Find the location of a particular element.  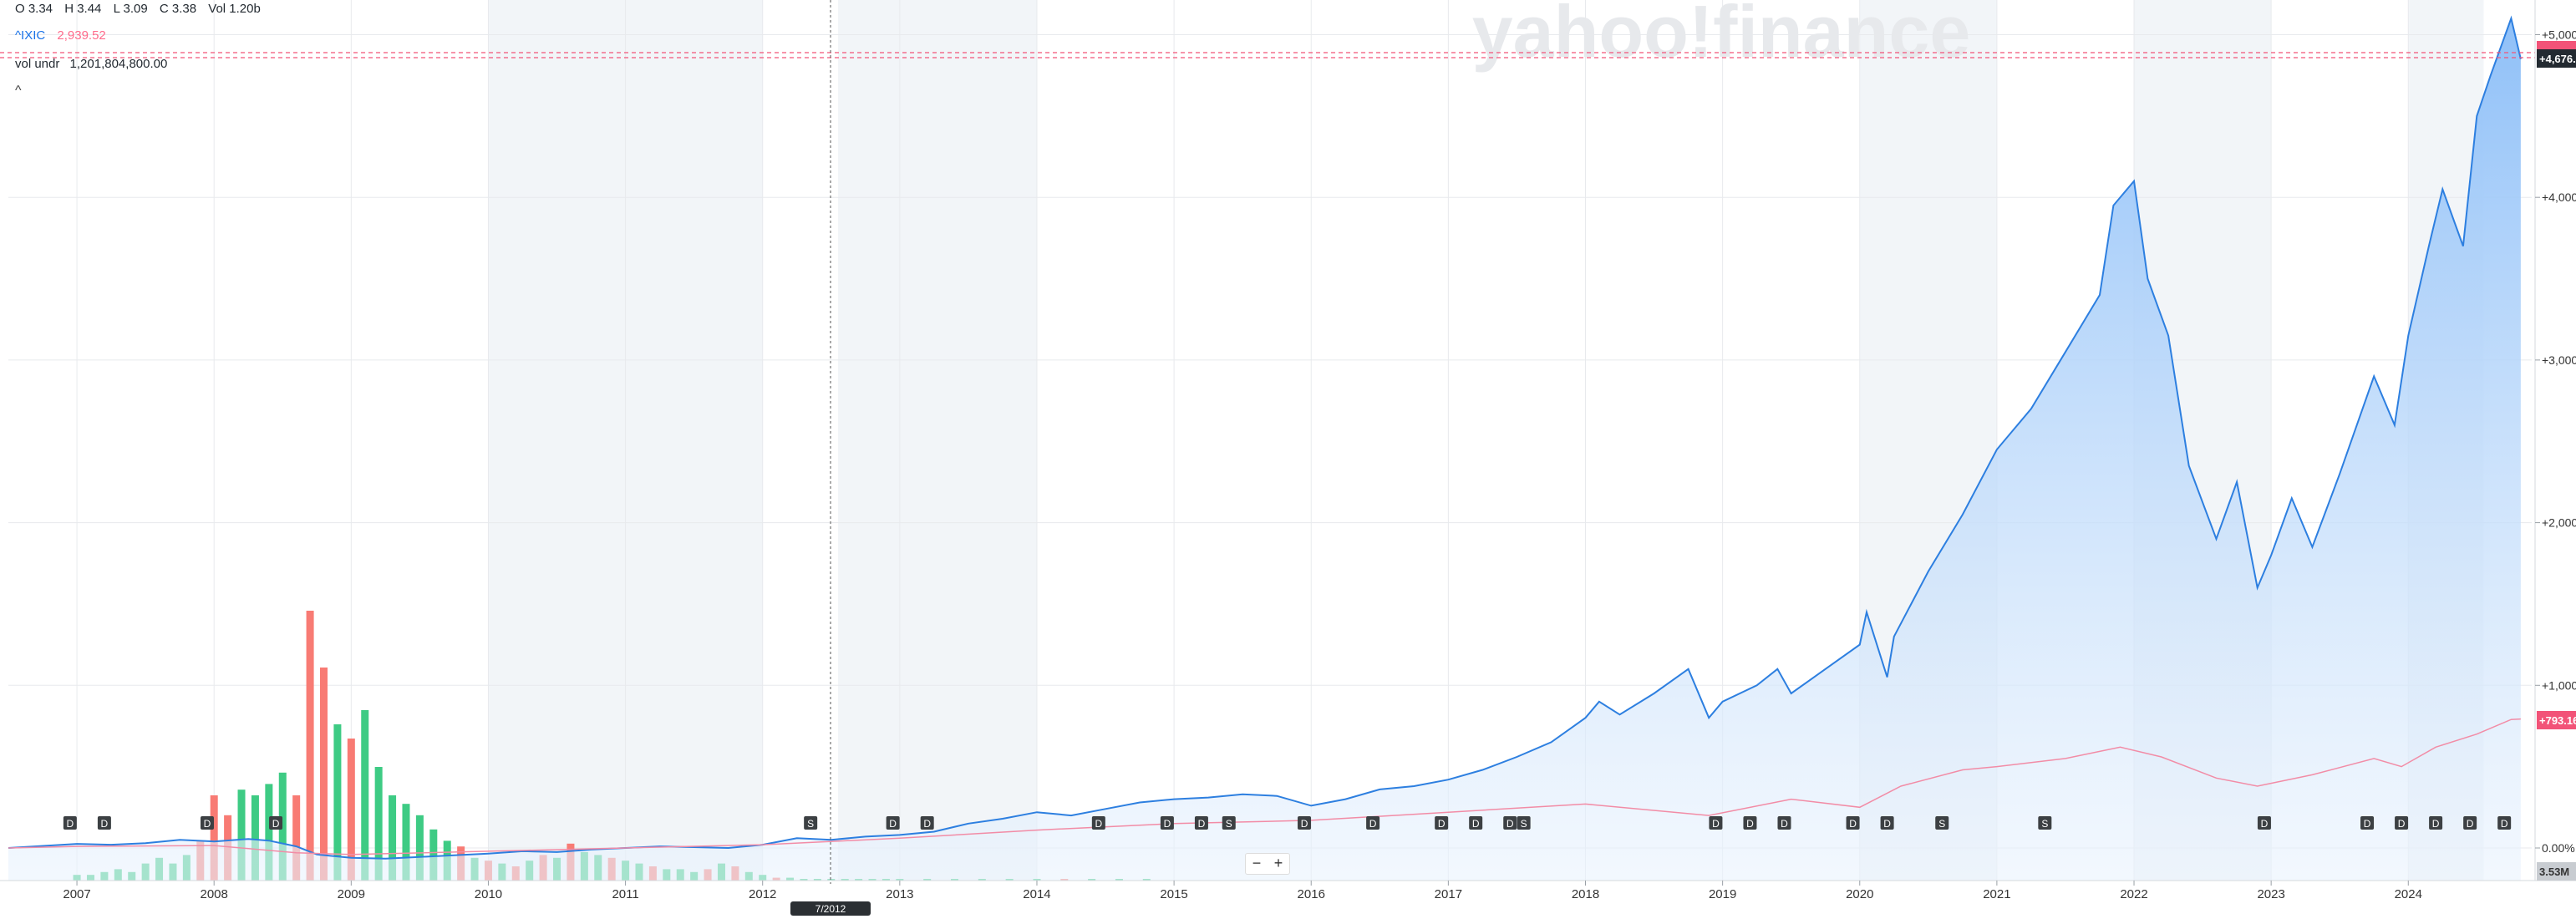

y-tick-label: +5,000. is located at coordinates (2559, 35).